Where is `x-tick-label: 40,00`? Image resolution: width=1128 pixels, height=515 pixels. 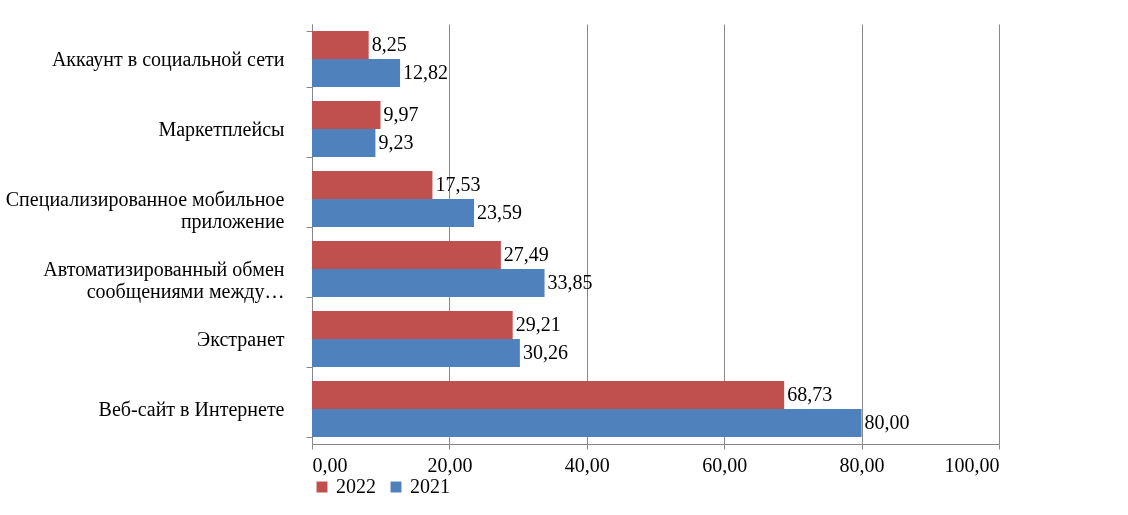
x-tick-label: 40,00 is located at coordinates (587, 464).